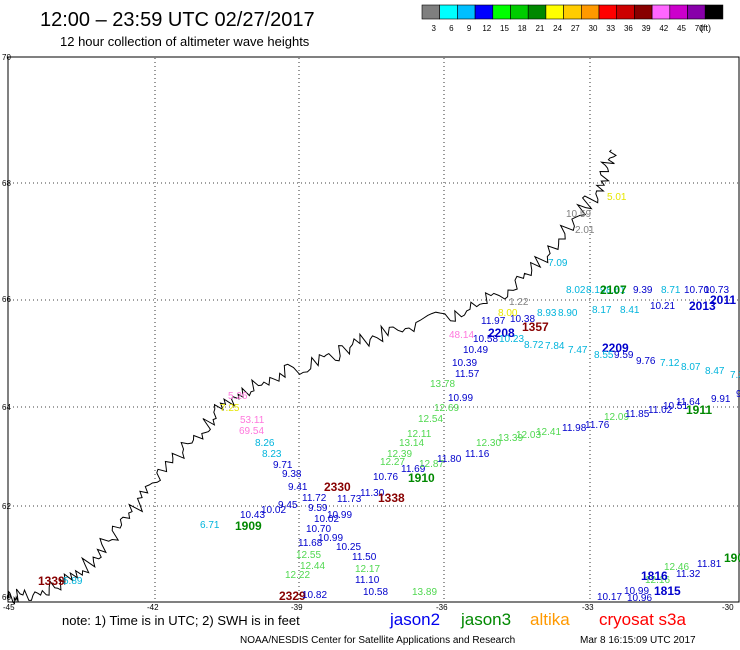 The width and height of the screenshot is (740, 650). What do you see at coordinates (667, 591) in the screenshot?
I see `pass-time-label: 1815` at bounding box center [667, 591].